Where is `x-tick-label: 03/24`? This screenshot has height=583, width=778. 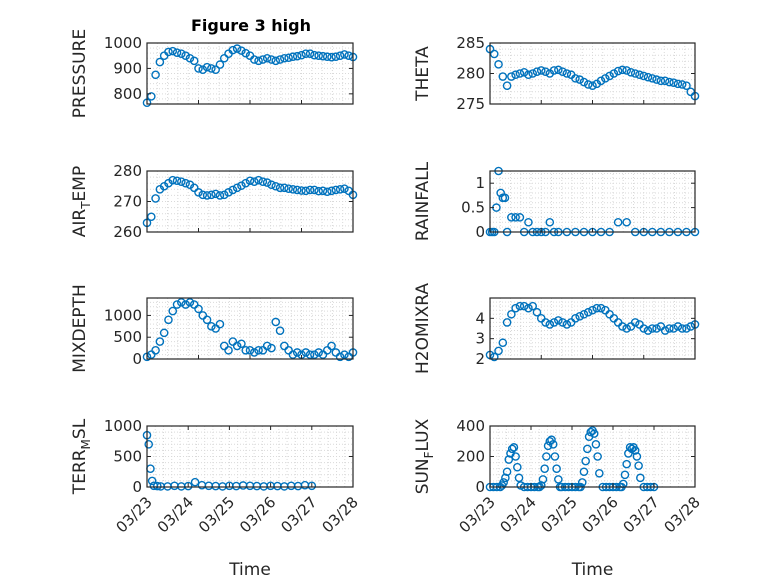
x-tick-label: 03/24 is located at coordinates (175, 514).